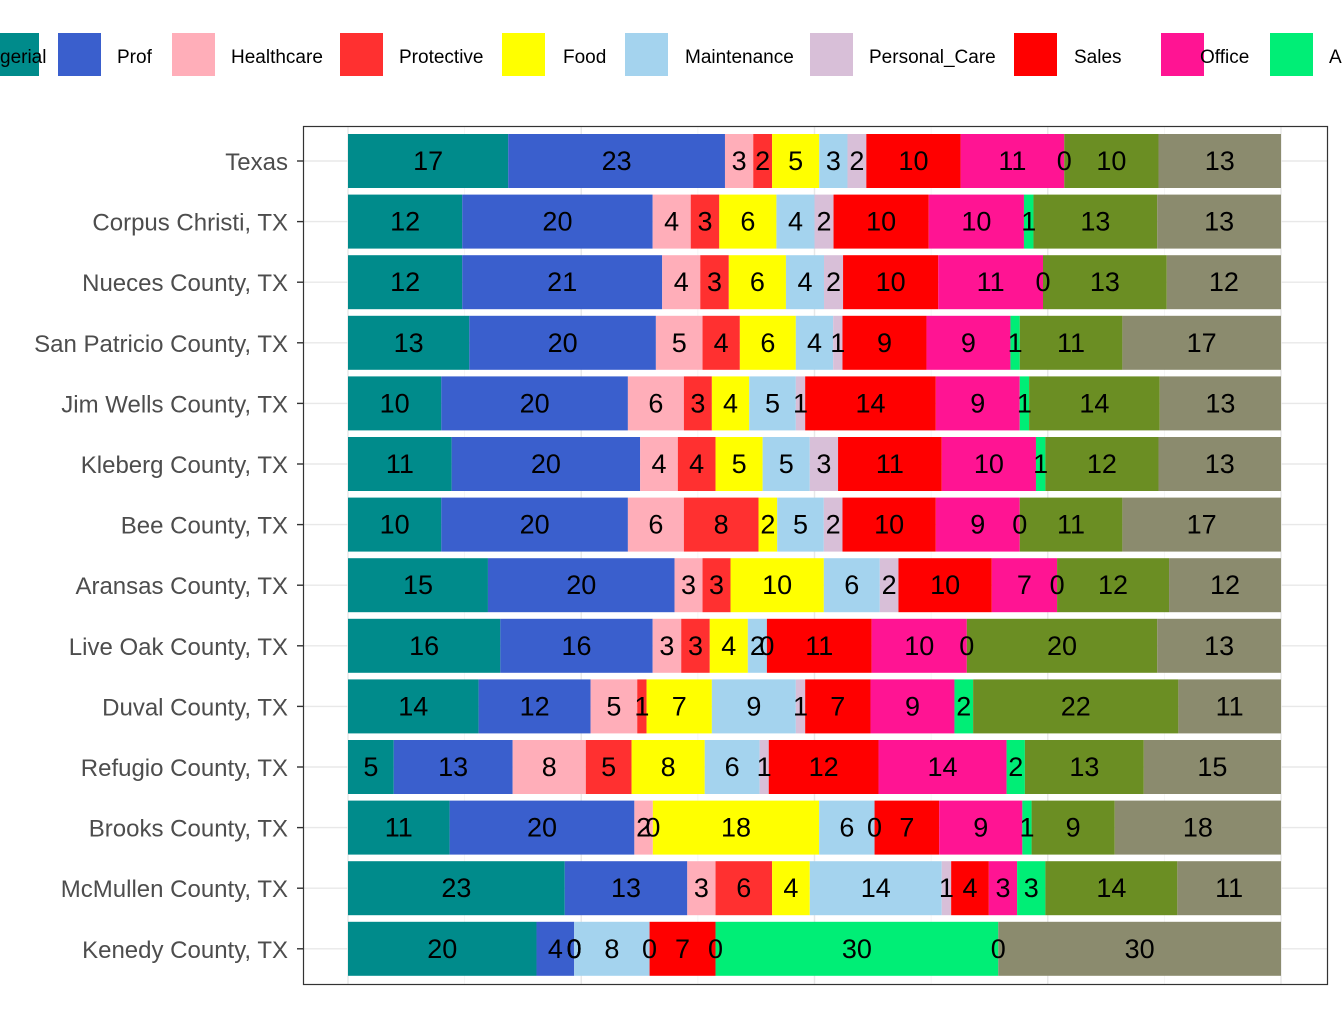  What do you see at coordinates (1035, 54) in the screenshot?
I see `legend-key-sales` at bounding box center [1035, 54].